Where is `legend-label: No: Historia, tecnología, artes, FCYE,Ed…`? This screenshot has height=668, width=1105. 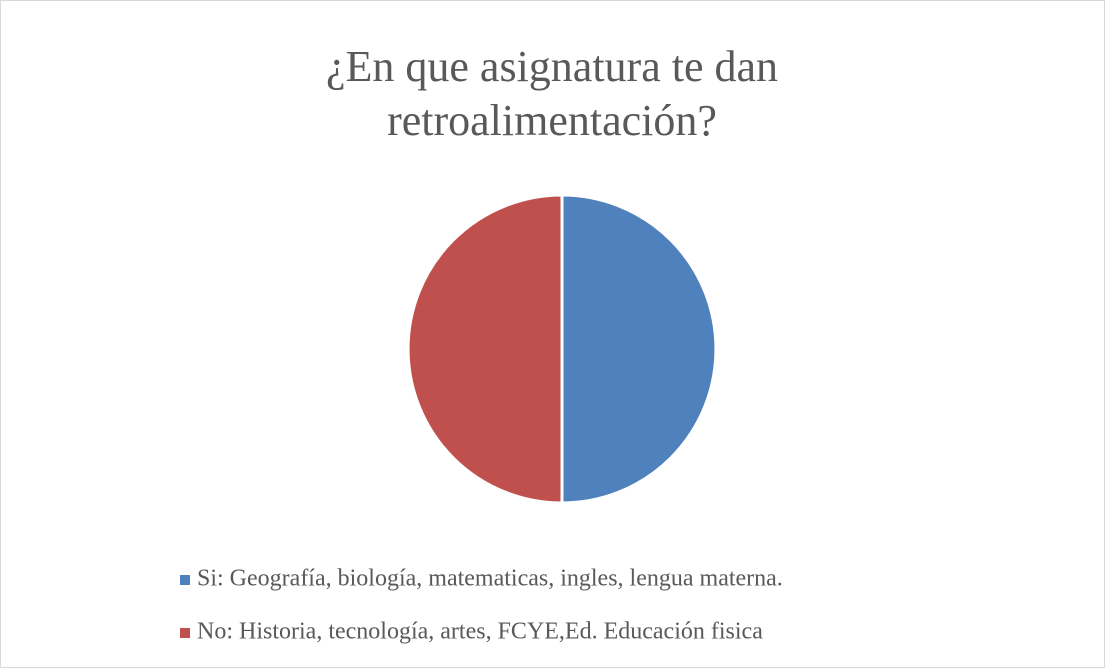 legend-label: No: Historia, tecnología, artes, FCYE,Ed… is located at coordinates (480, 632).